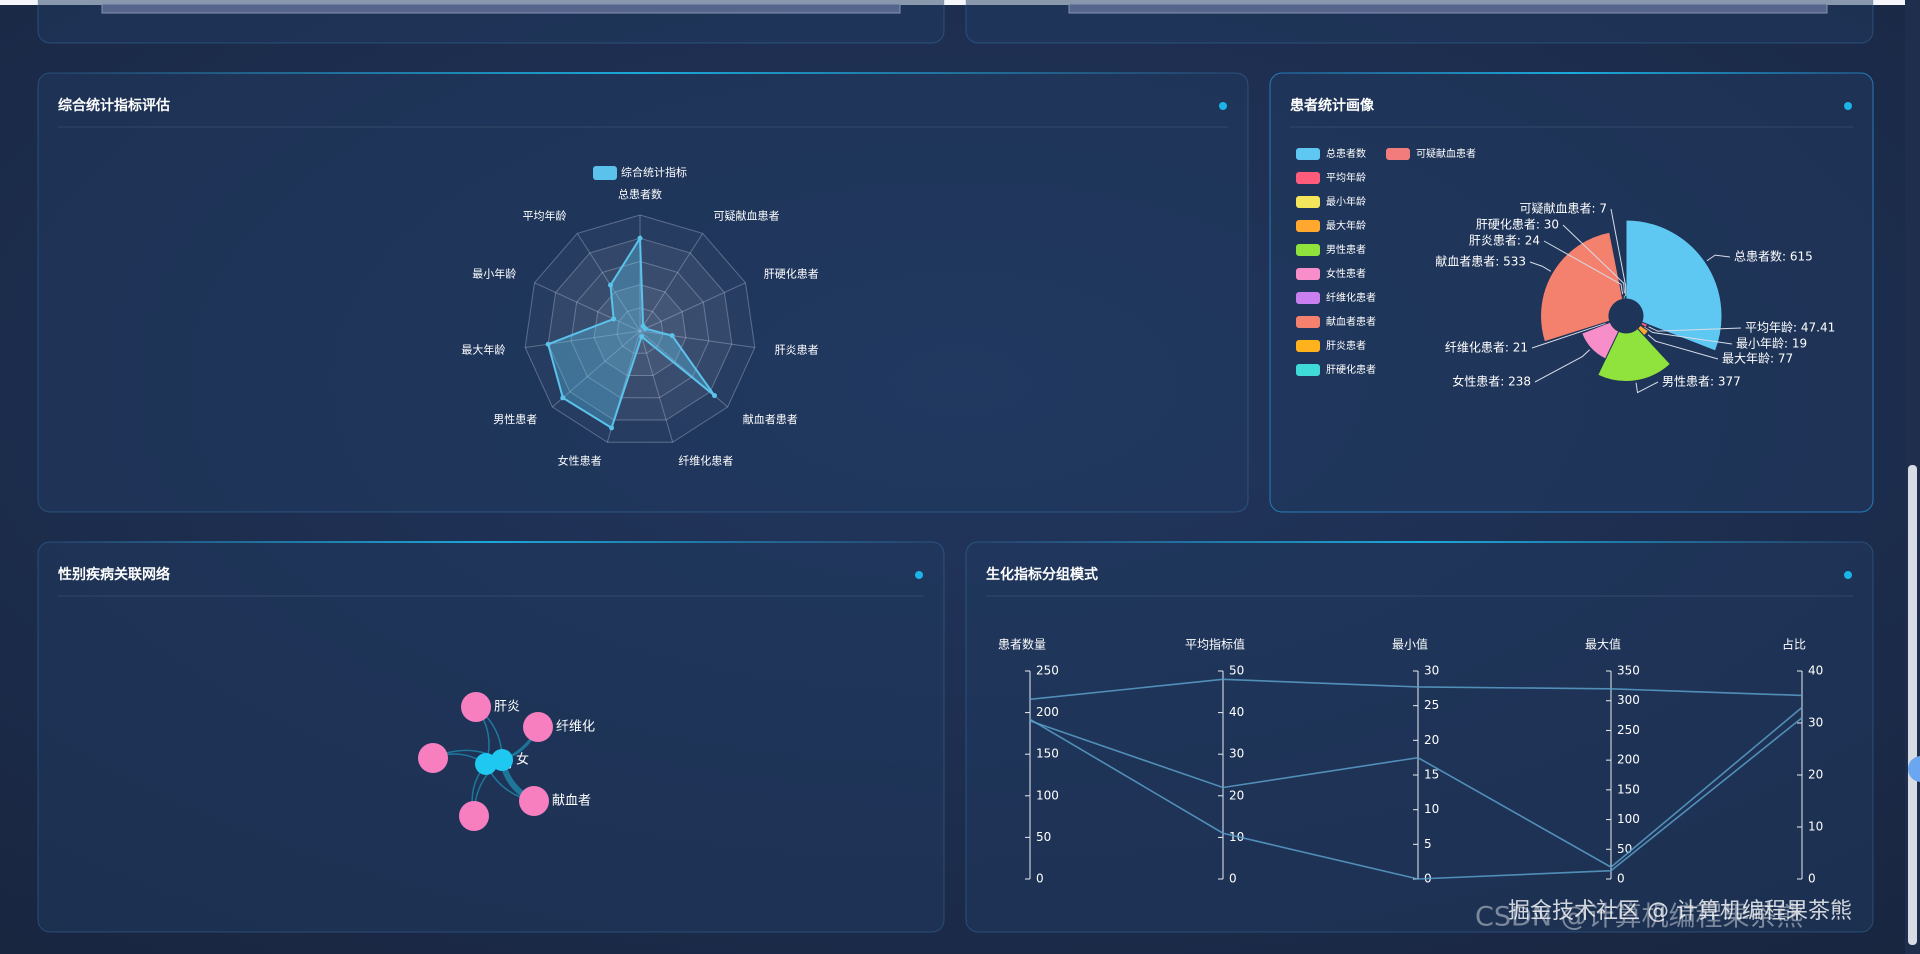  What do you see at coordinates (515, 419) in the screenshot?
I see `radar-indicator: 男性患者` at bounding box center [515, 419].